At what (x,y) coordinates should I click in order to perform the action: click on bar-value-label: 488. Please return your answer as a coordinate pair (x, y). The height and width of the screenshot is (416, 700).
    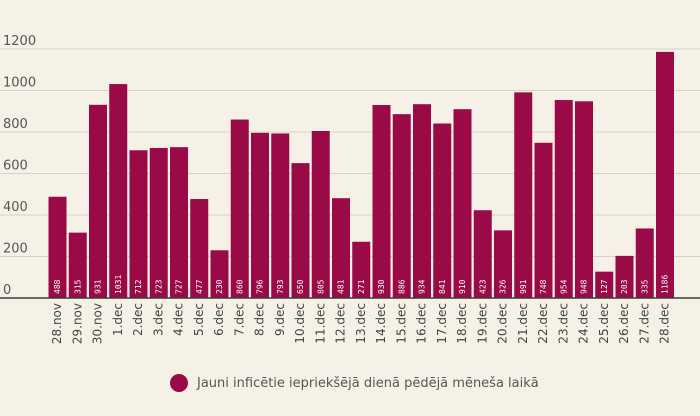
    Looking at the image, I should click on (57, 286).